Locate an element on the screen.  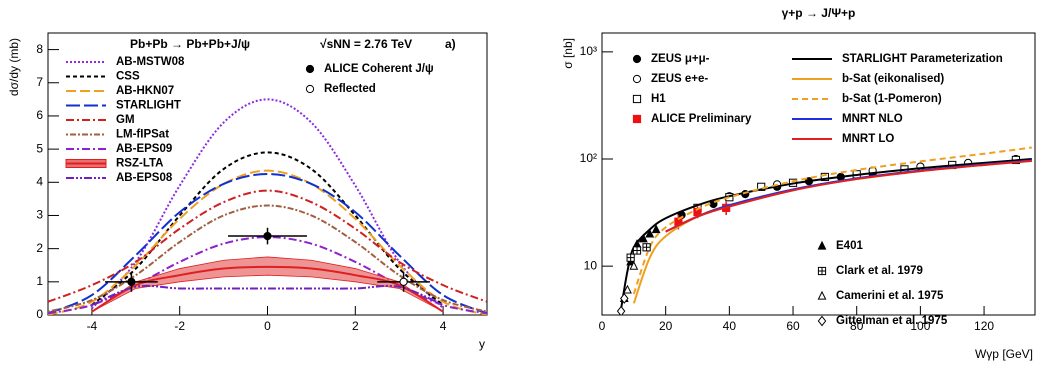
y-tick-label: 10³ is located at coordinates (588, 51).